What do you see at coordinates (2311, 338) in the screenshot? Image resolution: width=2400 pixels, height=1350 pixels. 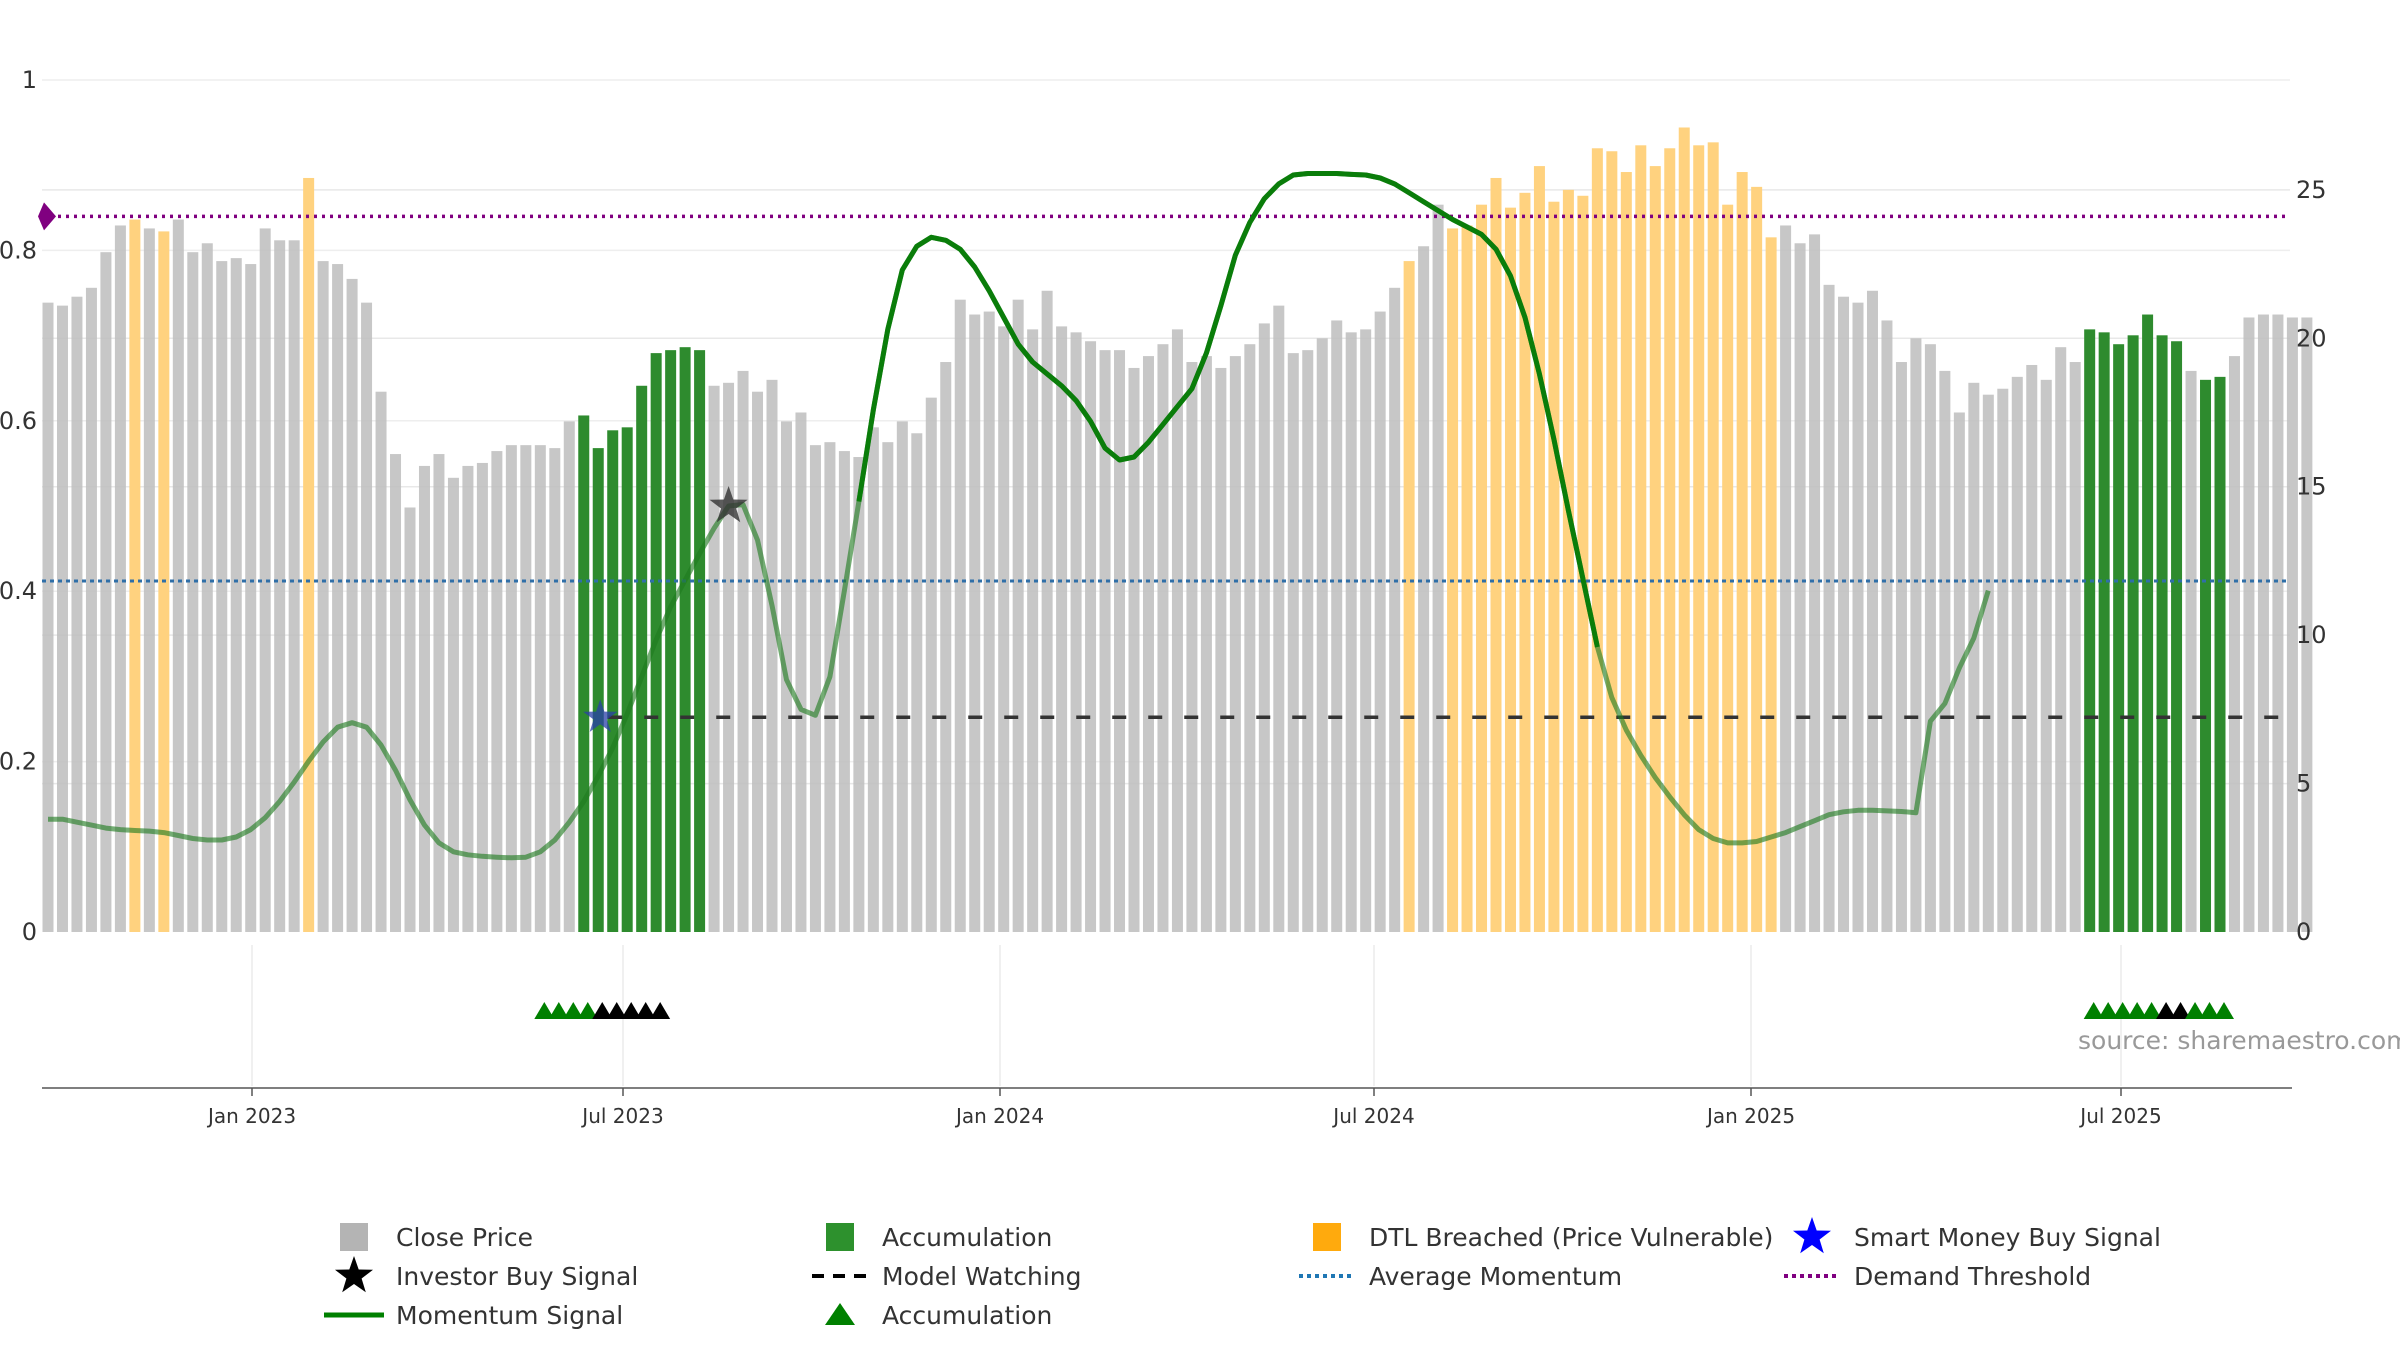 I see `y-right-tick-label: 20` at bounding box center [2311, 338].